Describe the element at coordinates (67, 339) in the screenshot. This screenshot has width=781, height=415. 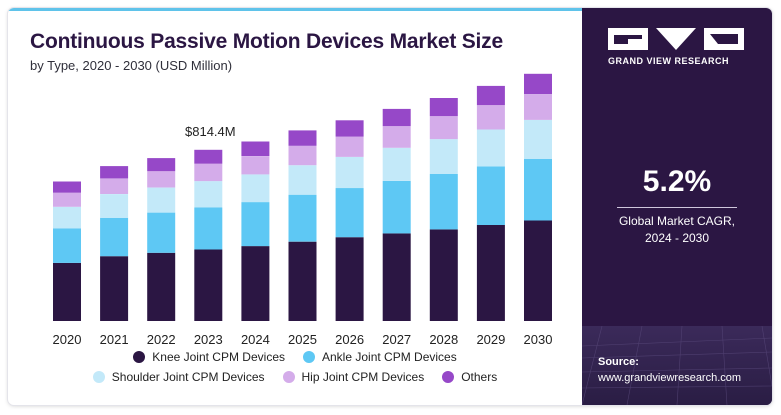
I see `x-tick-label: 2020` at that location.